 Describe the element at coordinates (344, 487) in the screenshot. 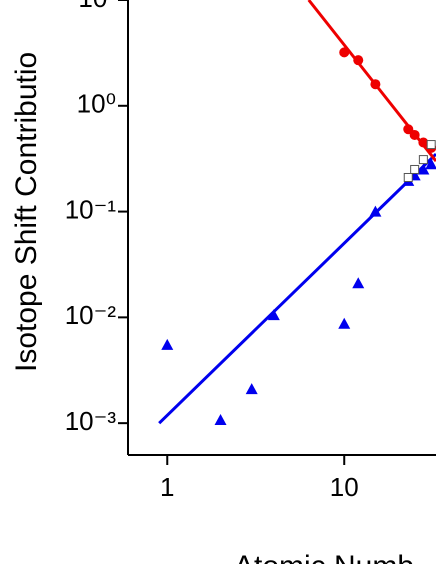

I see `x-tick-label: 10` at that location.